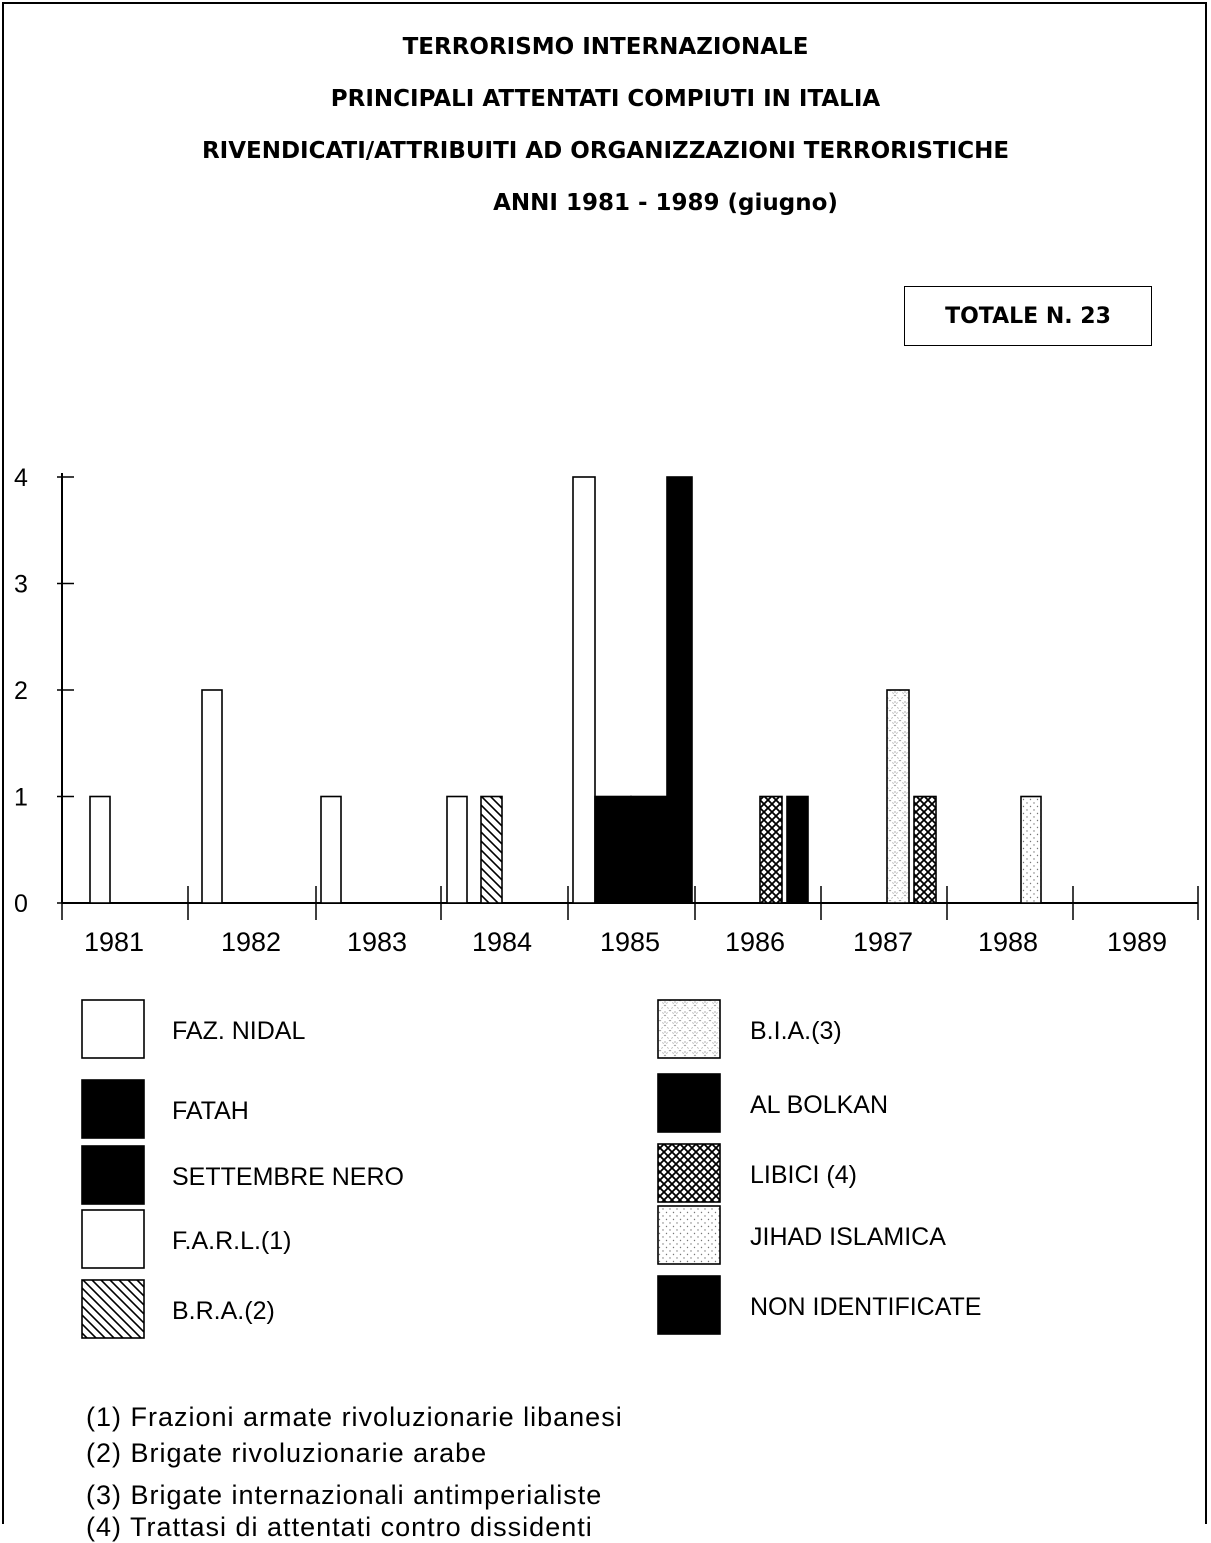 The image size is (1211, 1543). Describe the element at coordinates (113, 1029) in the screenshot. I see `legend-swatch-faz-nidal` at that location.